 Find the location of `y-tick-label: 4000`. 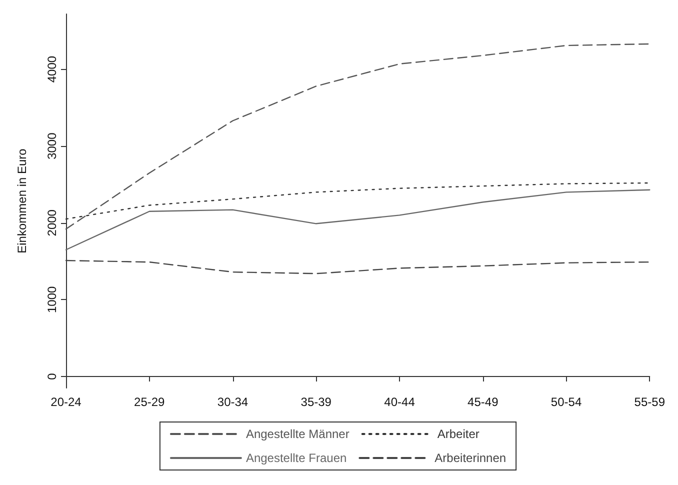

y-tick-label: 4000 is located at coordinates (52, 69).